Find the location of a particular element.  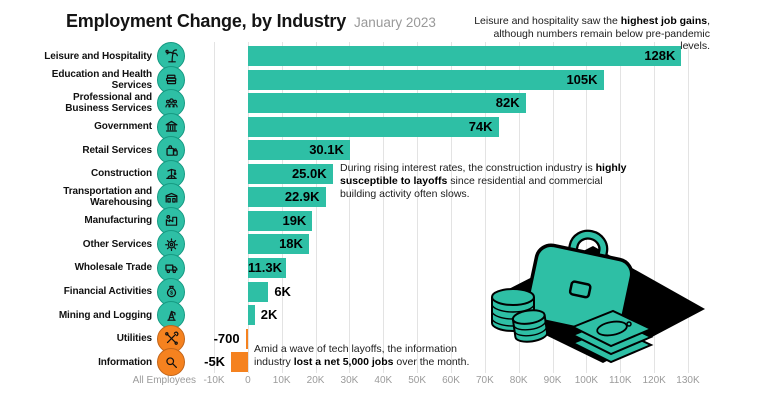

category-label: Professional and Business Services is located at coordinates (108, 103).